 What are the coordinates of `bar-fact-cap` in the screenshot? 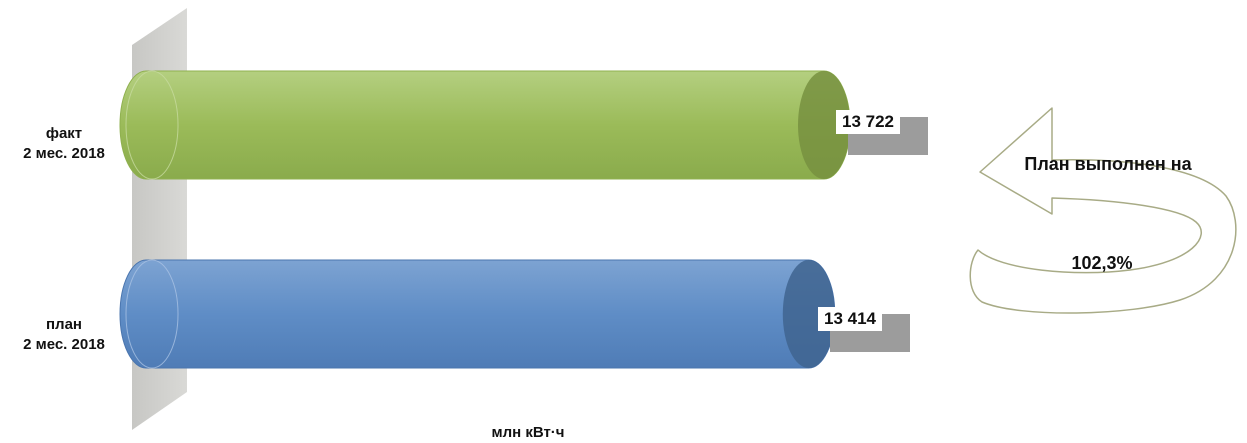 It's located at (824, 125).